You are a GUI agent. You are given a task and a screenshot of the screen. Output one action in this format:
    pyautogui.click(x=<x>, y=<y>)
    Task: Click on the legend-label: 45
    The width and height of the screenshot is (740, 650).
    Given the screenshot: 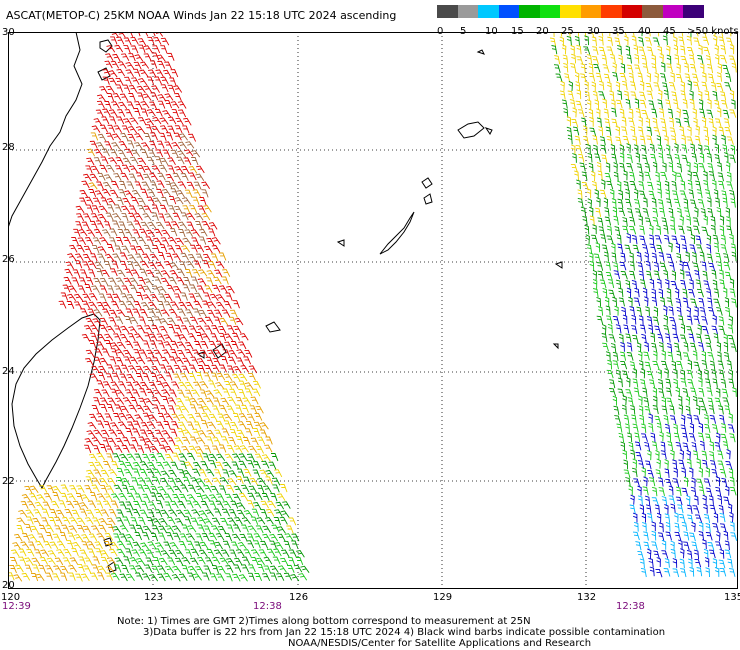 What is the action you would take?
    pyautogui.click(x=669, y=31)
    